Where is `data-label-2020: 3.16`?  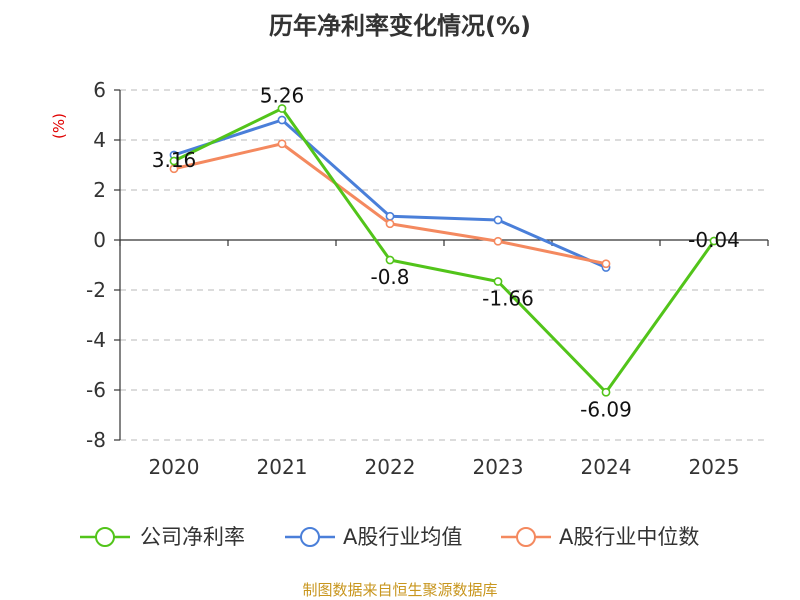 data-label-2020: 3.16 is located at coordinates (174, 160).